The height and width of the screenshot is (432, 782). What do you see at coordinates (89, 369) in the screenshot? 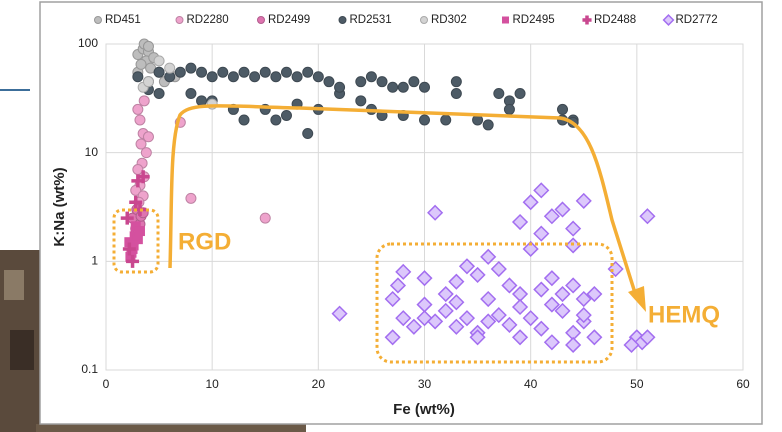
I see `y-tick-label: 0.1` at bounding box center [89, 369].